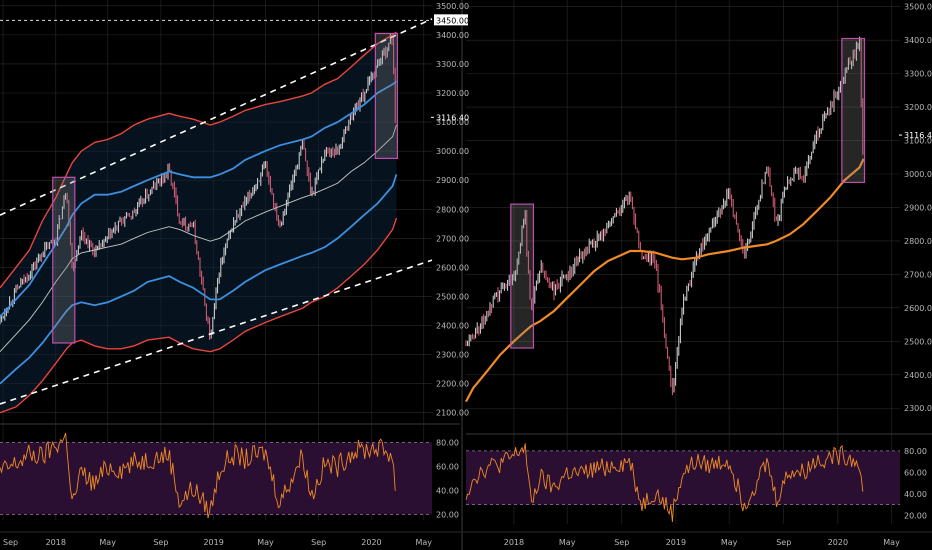 Image resolution: width=932 pixels, height=550 pixels. Describe the element at coordinates (452, 151) in the screenshot. I see `left-price-tick-label: 3000.00` at that location.